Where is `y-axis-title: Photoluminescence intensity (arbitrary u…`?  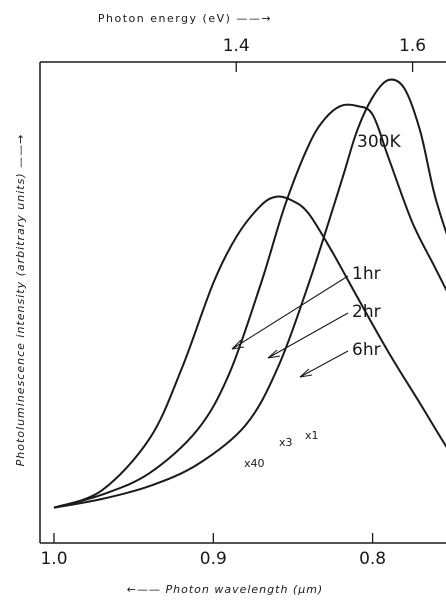 y-axis-title: Photoluminescence intensity (arbitrary u… is located at coordinates (20, 300).